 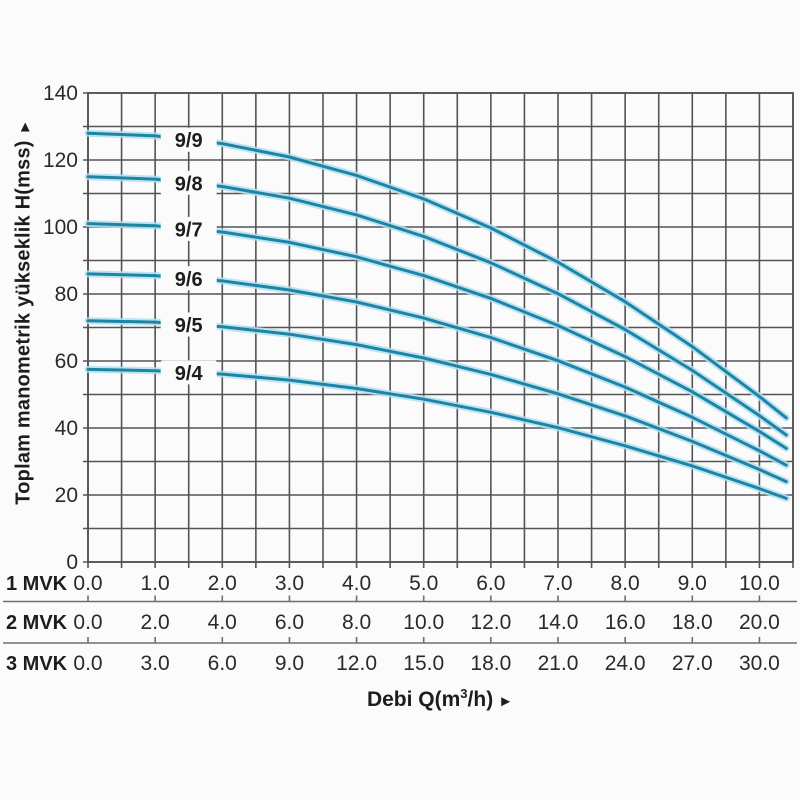 What do you see at coordinates (155, 583) in the screenshot?
I see `x-tick-label: 1.0` at bounding box center [155, 583].